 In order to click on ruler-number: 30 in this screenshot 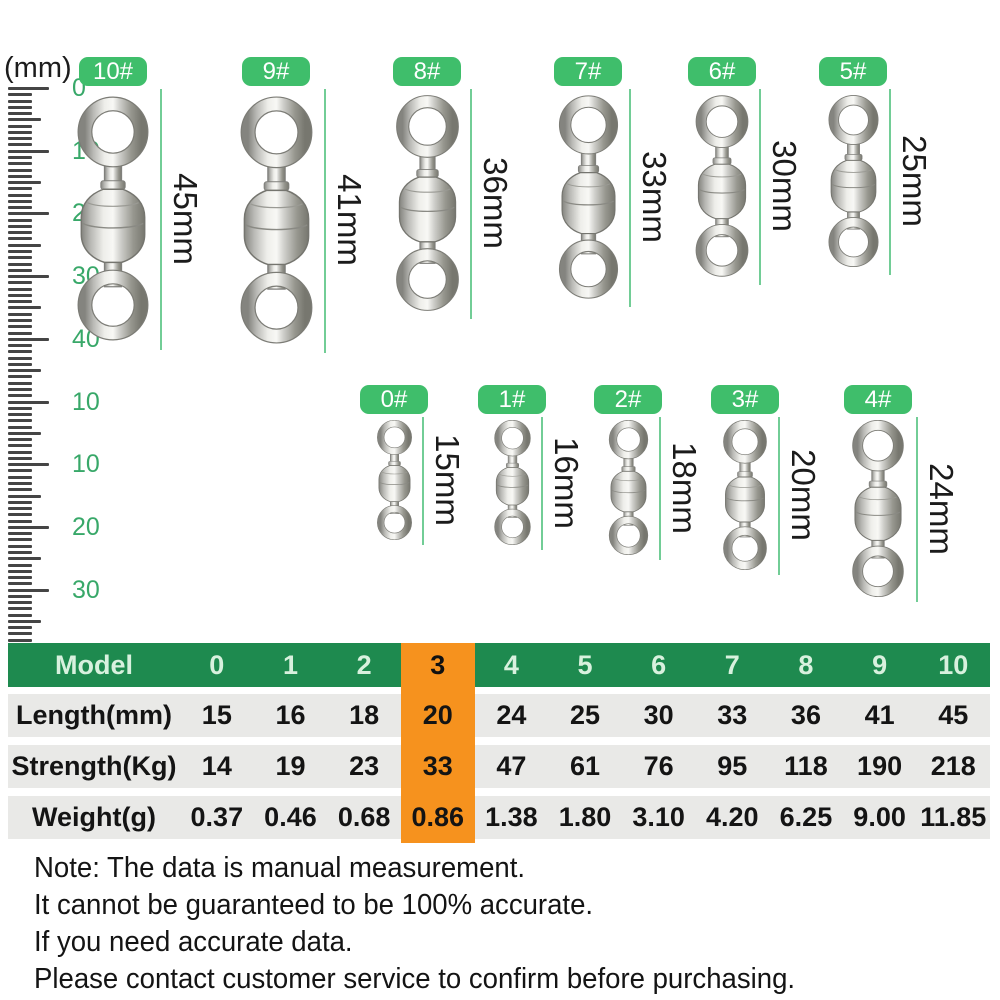, I will do `click(86, 589)`.